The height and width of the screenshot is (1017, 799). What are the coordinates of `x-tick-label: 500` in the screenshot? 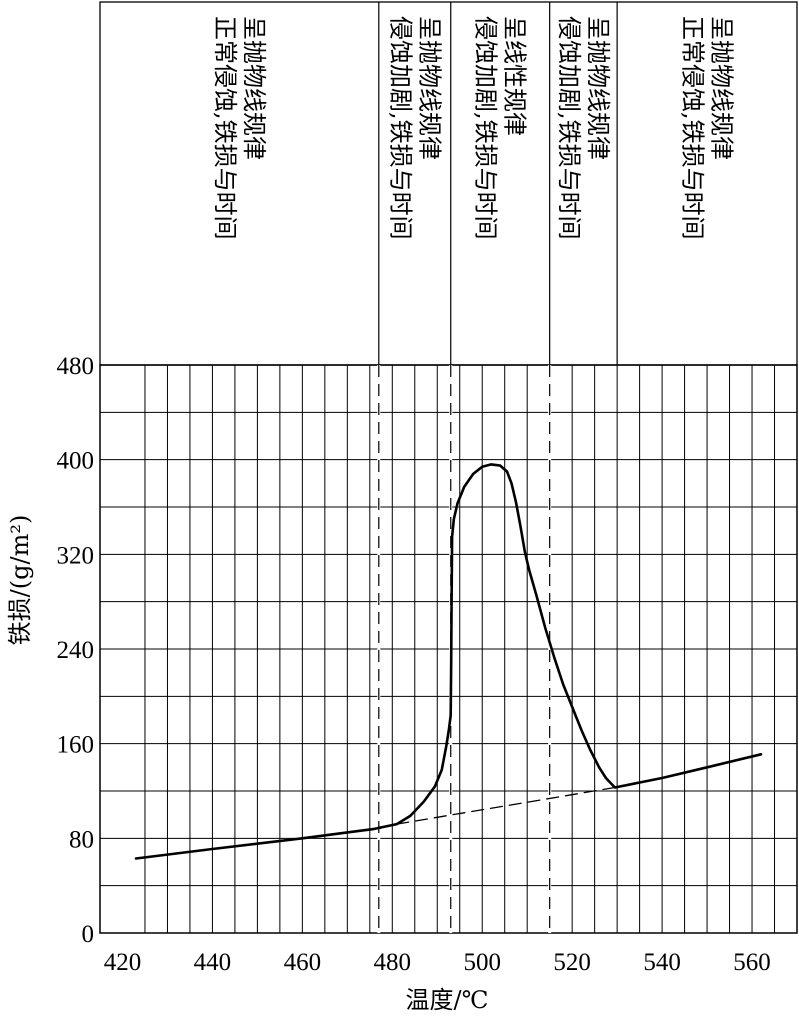 It's located at (482, 962).